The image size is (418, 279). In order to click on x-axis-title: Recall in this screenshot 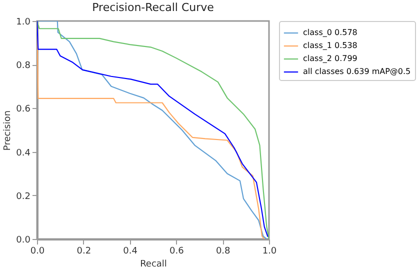, I will do `click(153, 265)`.